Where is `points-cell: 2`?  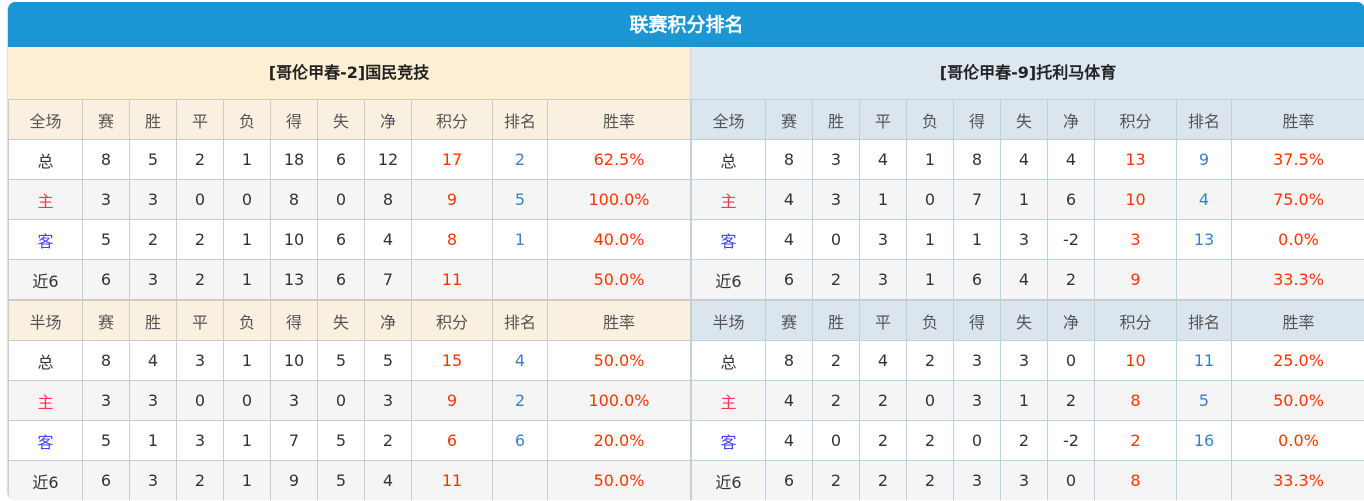
points-cell: 2 is located at coordinates (1135, 440).